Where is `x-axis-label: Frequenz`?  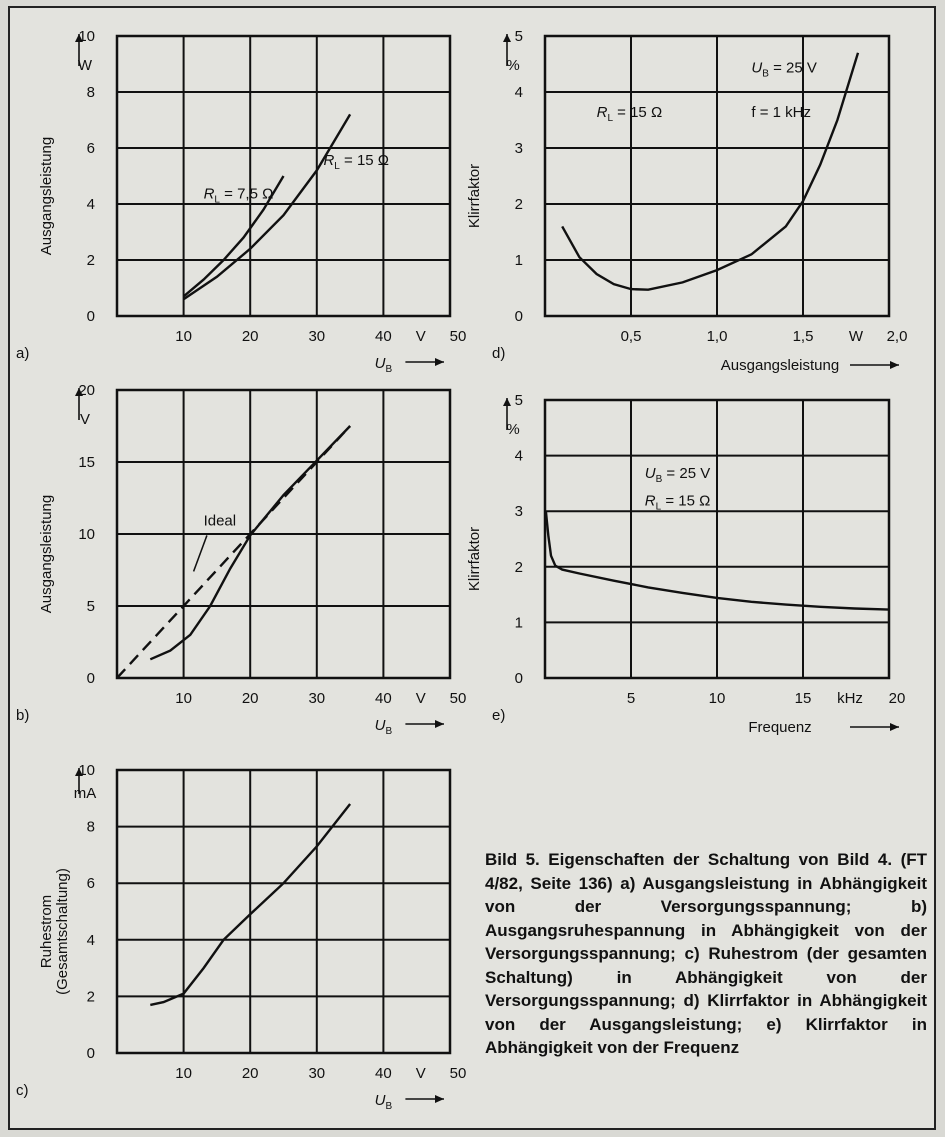 x-axis-label: Frequenz is located at coordinates (779, 727).